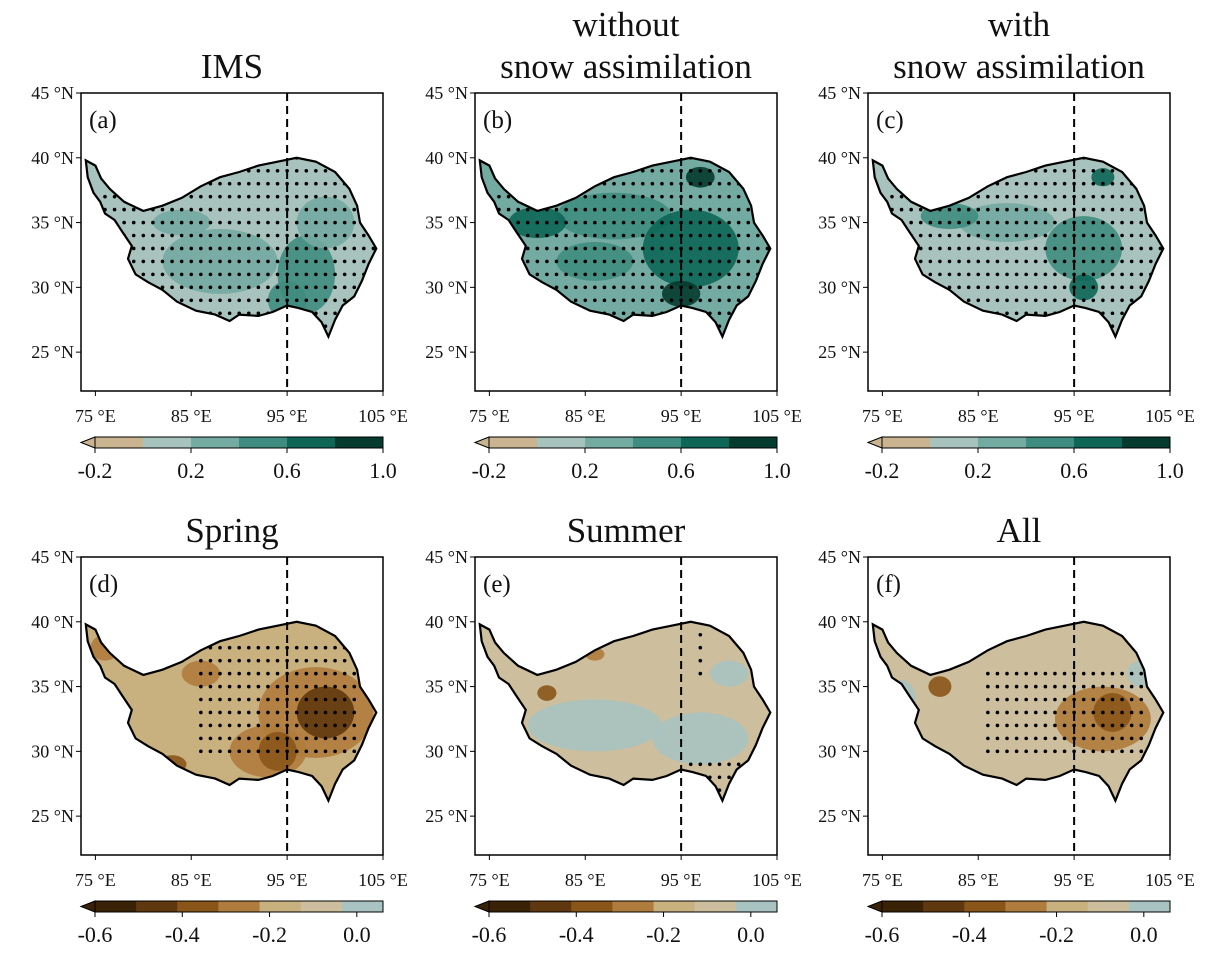 The height and width of the screenshot is (959, 1207). Describe the element at coordinates (231, 248) in the screenshot. I see `region-outline` at that location.